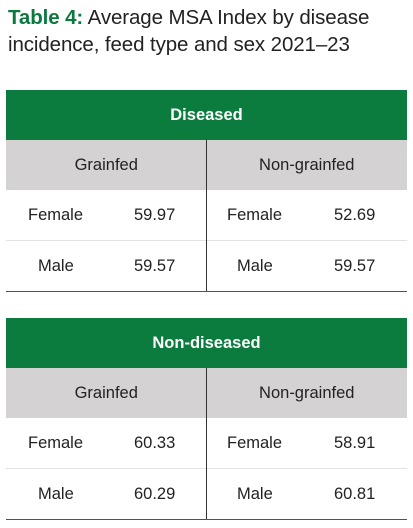 The image size is (413, 528). Describe the element at coordinates (155, 214) in the screenshot. I see `grainfed-msa-index: 59.97` at that location.